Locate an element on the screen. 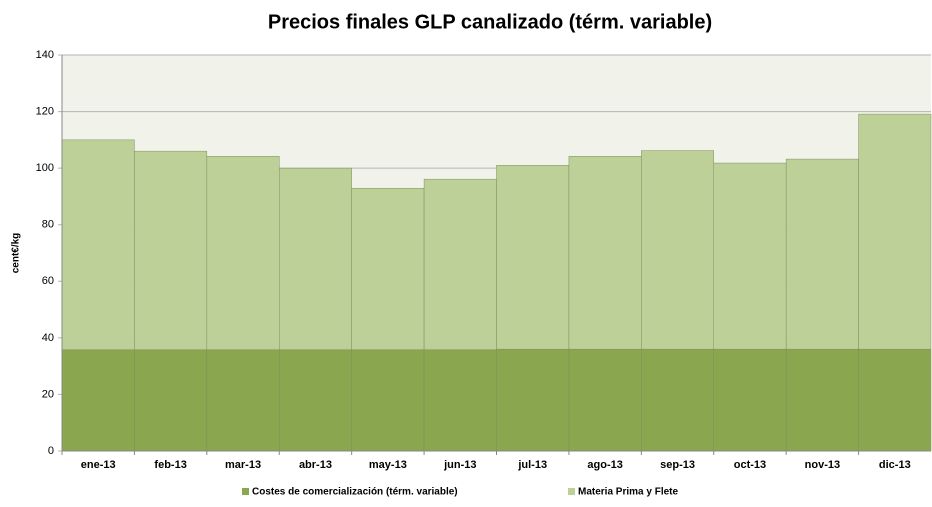  x-tick-label: oct-13 is located at coordinates (750, 465).